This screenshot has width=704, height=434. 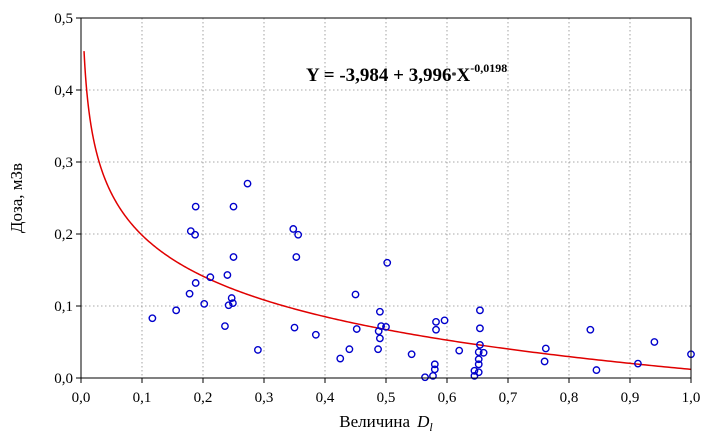 I want to click on x-axis-label: Величина Dl, so click(x=386, y=423).